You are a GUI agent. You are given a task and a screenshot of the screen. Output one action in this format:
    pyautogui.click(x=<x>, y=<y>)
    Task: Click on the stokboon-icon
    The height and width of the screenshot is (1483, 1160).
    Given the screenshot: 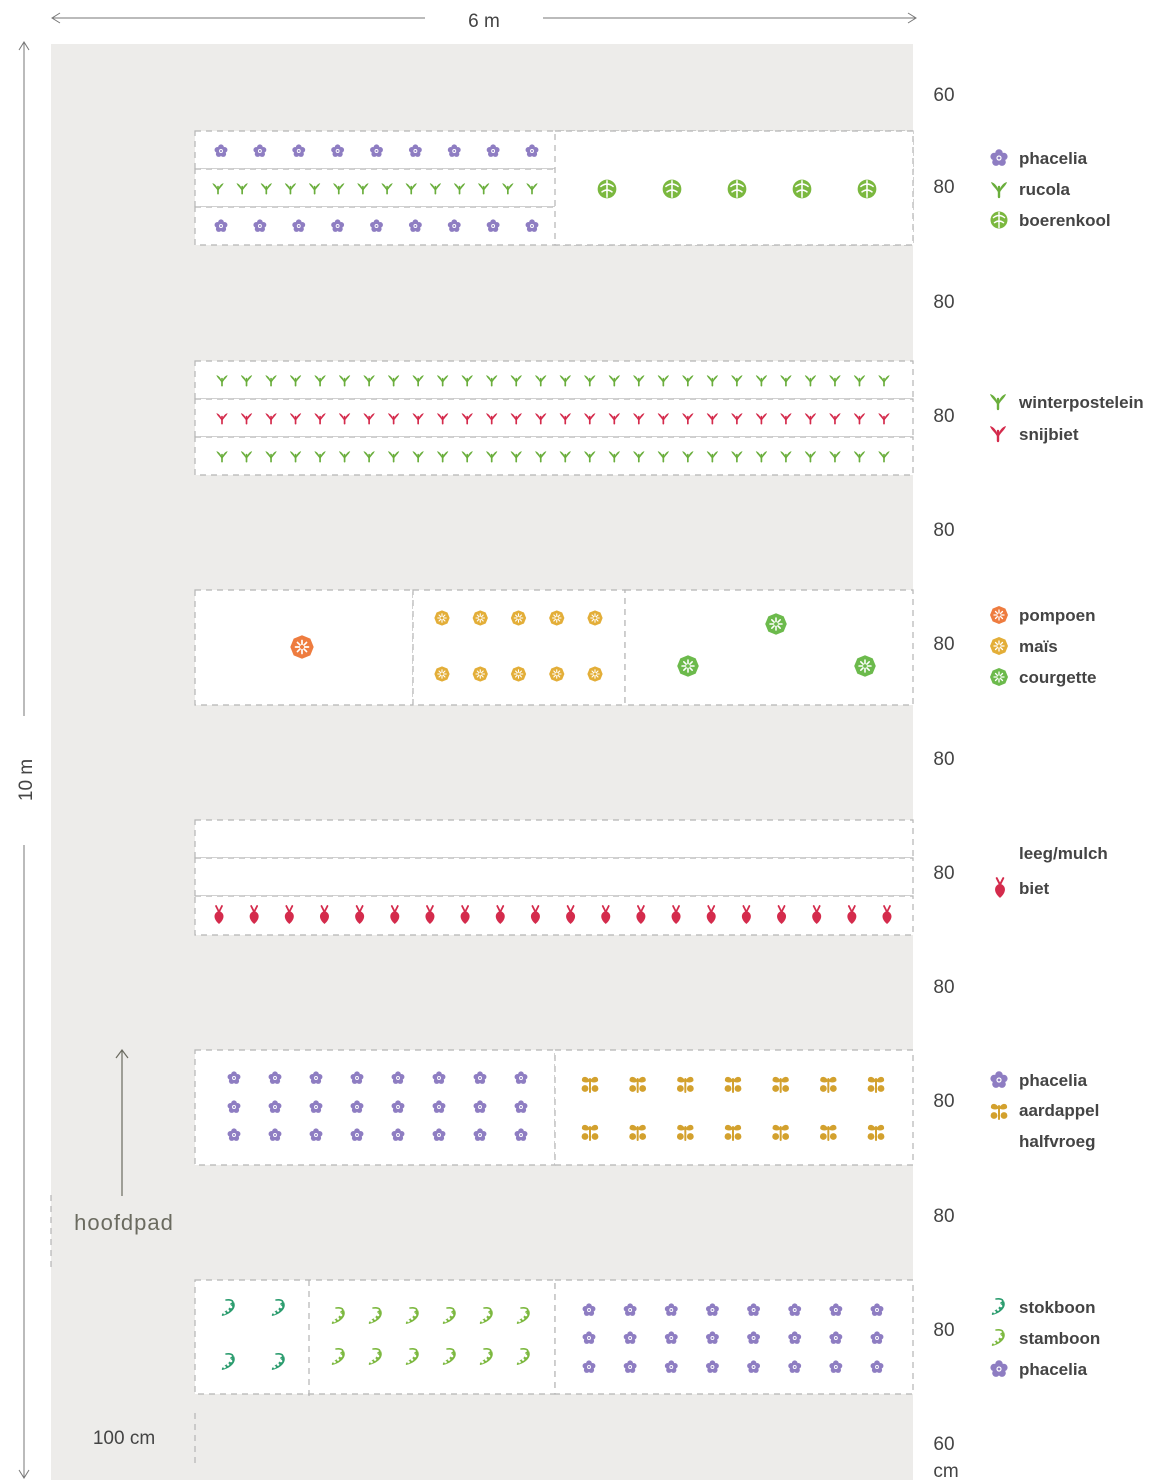 What is the action you would take?
    pyautogui.click(x=998, y=1307)
    